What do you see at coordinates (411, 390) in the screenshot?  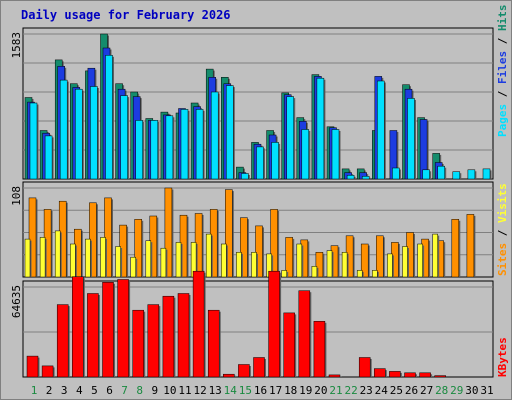 I see `x-label-day-26: 26` at bounding box center [411, 390].